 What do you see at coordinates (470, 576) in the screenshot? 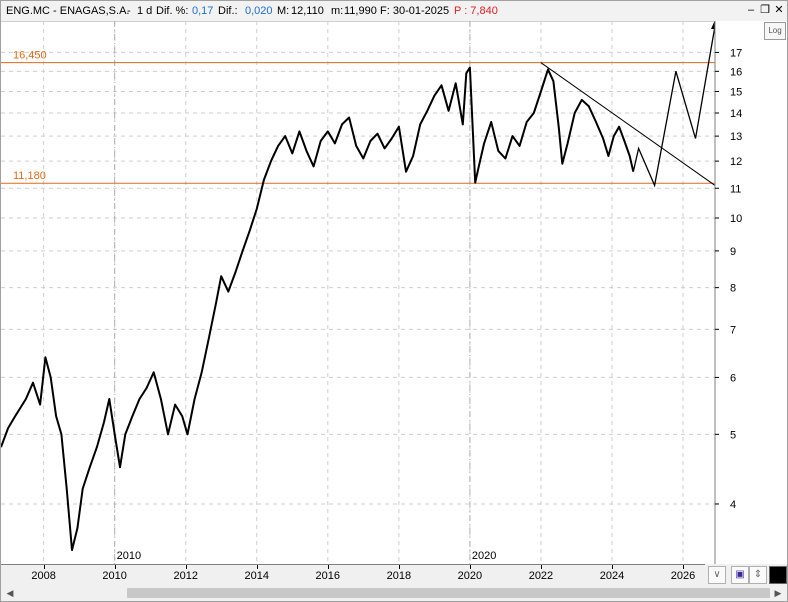
I see `x-tick-label: 2020` at bounding box center [470, 576].